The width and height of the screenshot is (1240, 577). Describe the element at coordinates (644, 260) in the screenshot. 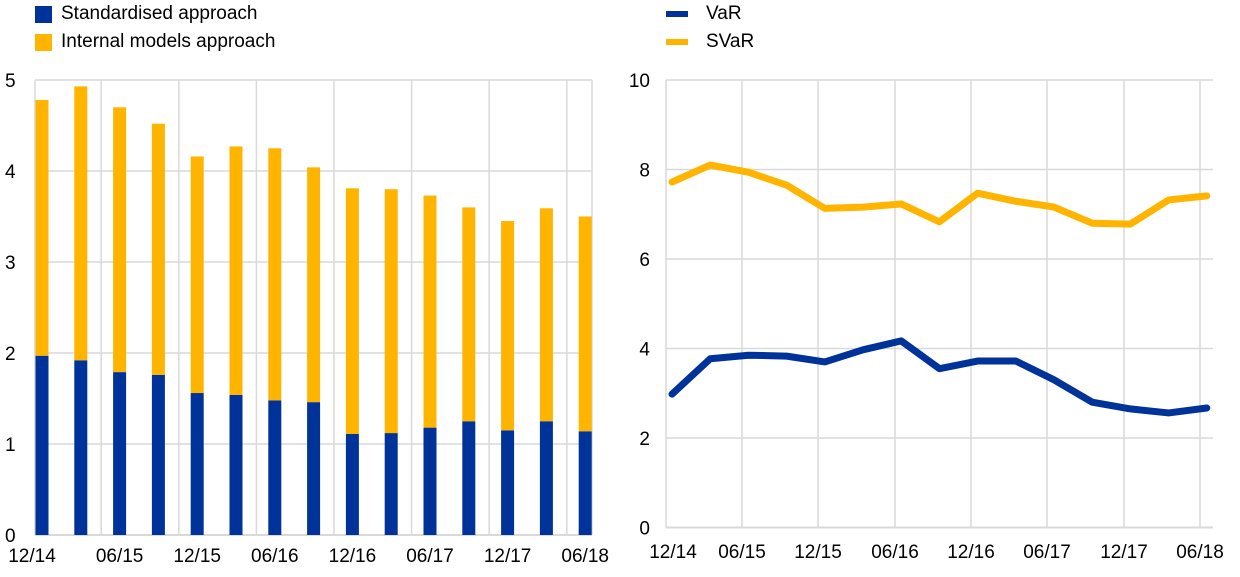

I see `right-ytick-label: 6` at that location.